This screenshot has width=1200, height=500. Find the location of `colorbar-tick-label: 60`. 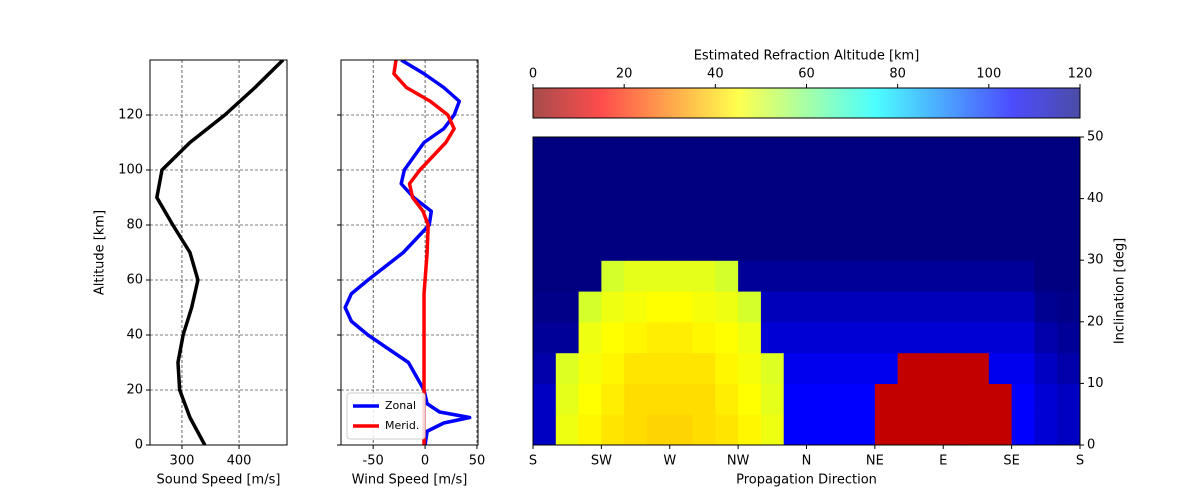

colorbar-tick-label: 60 is located at coordinates (806, 74).